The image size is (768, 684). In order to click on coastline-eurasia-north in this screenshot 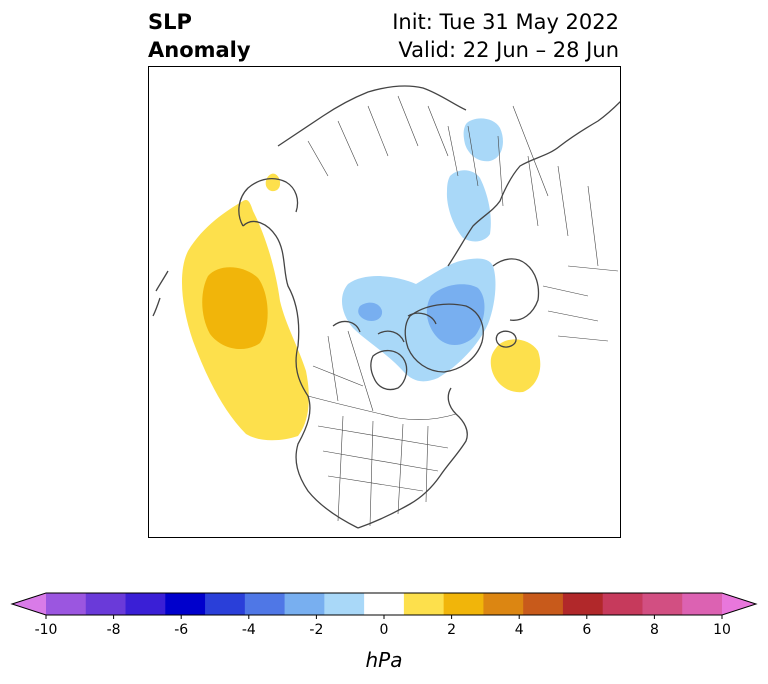, I will do `click(534, 183)`.